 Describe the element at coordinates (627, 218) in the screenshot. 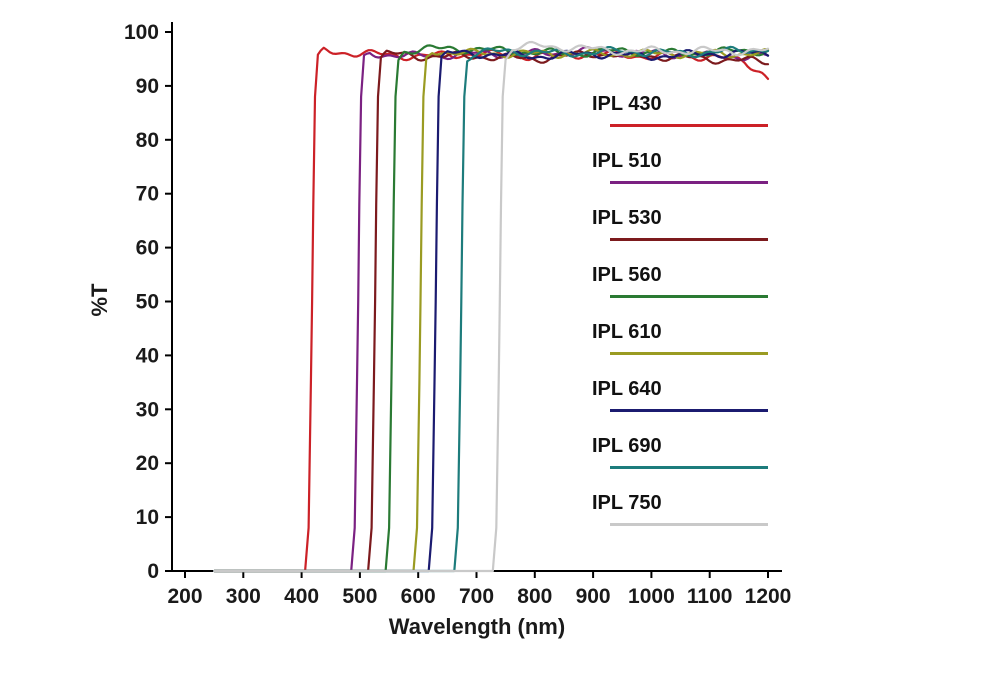

I see `legend-label: IPL 530` at that location.